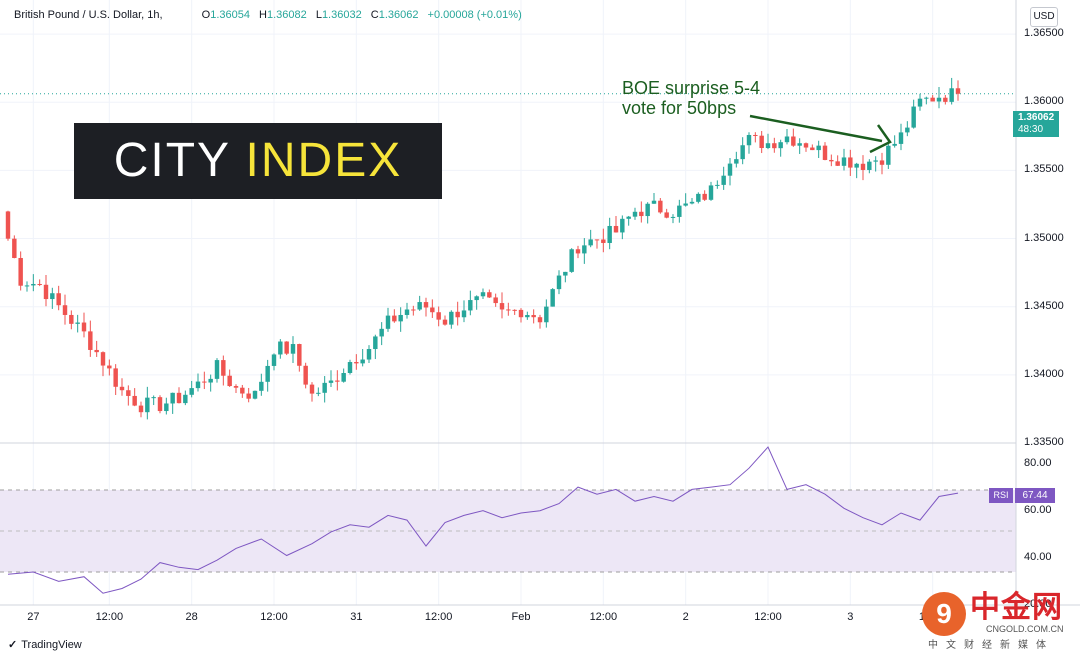 This screenshot has width=1080, height=661. What do you see at coordinates (45, 644) in the screenshot?
I see `tradingview-brand: ✓ TradingView` at bounding box center [45, 644].